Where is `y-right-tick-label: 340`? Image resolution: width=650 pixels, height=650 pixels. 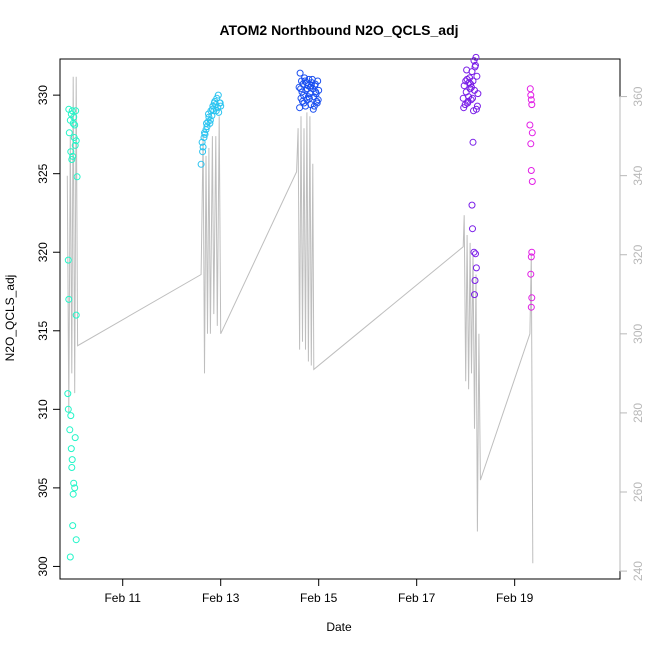 y-right-tick-label: 340 is located at coordinates (638, 175).